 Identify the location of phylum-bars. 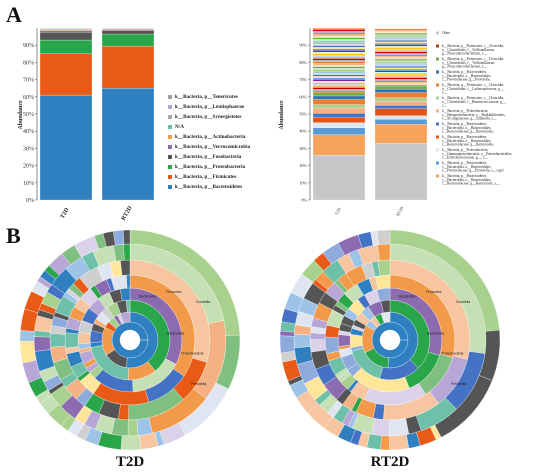
(97, 114).